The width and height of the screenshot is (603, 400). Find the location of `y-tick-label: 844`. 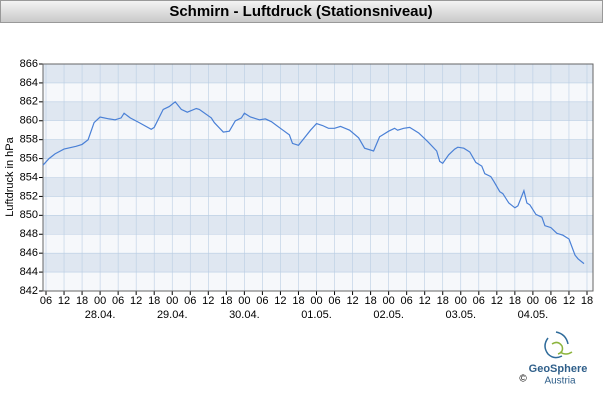

y-tick-label: 844 is located at coordinates (29, 272).